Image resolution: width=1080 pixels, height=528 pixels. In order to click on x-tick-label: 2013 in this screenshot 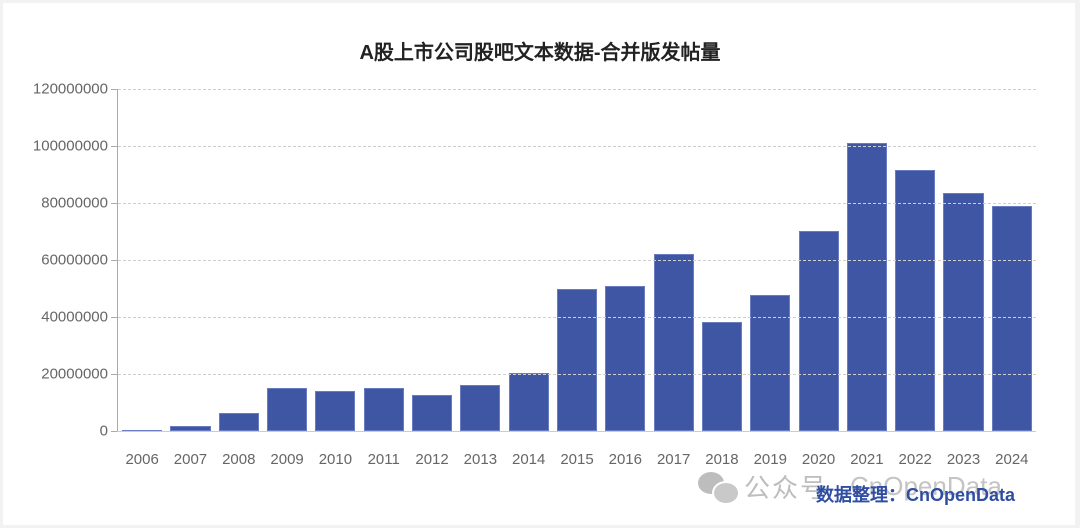, I will do `click(480, 459)`.